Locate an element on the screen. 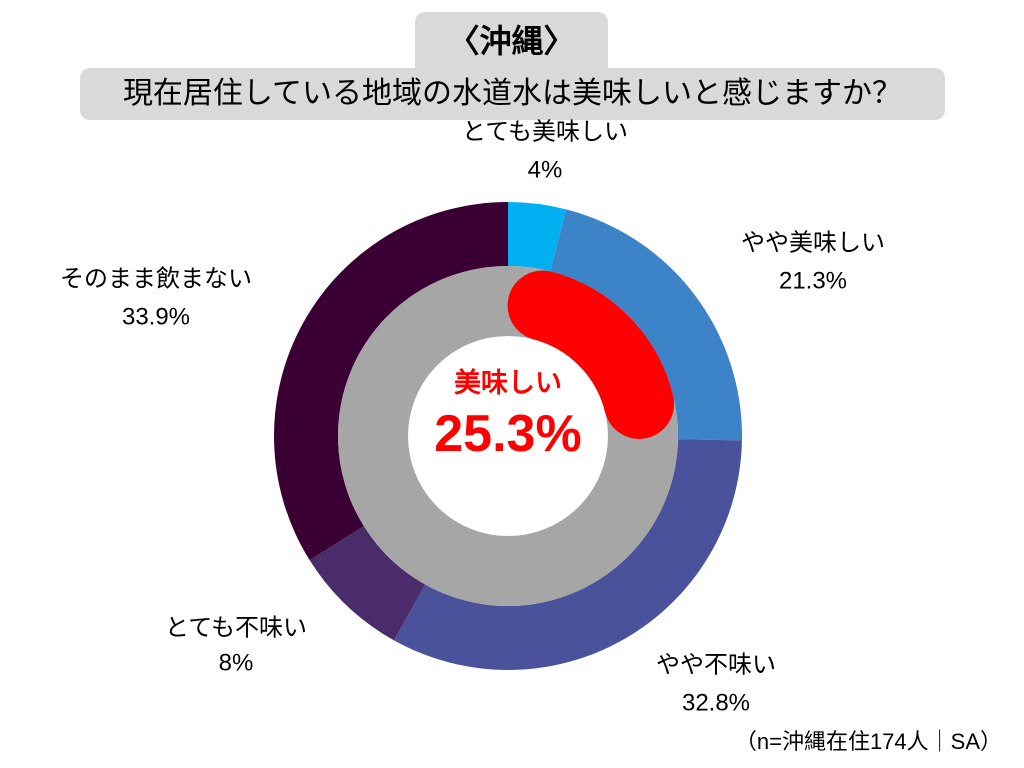 This screenshot has width=1024, height=768. value-label-somewhat-tasty: 21.3% is located at coordinates (813, 281).